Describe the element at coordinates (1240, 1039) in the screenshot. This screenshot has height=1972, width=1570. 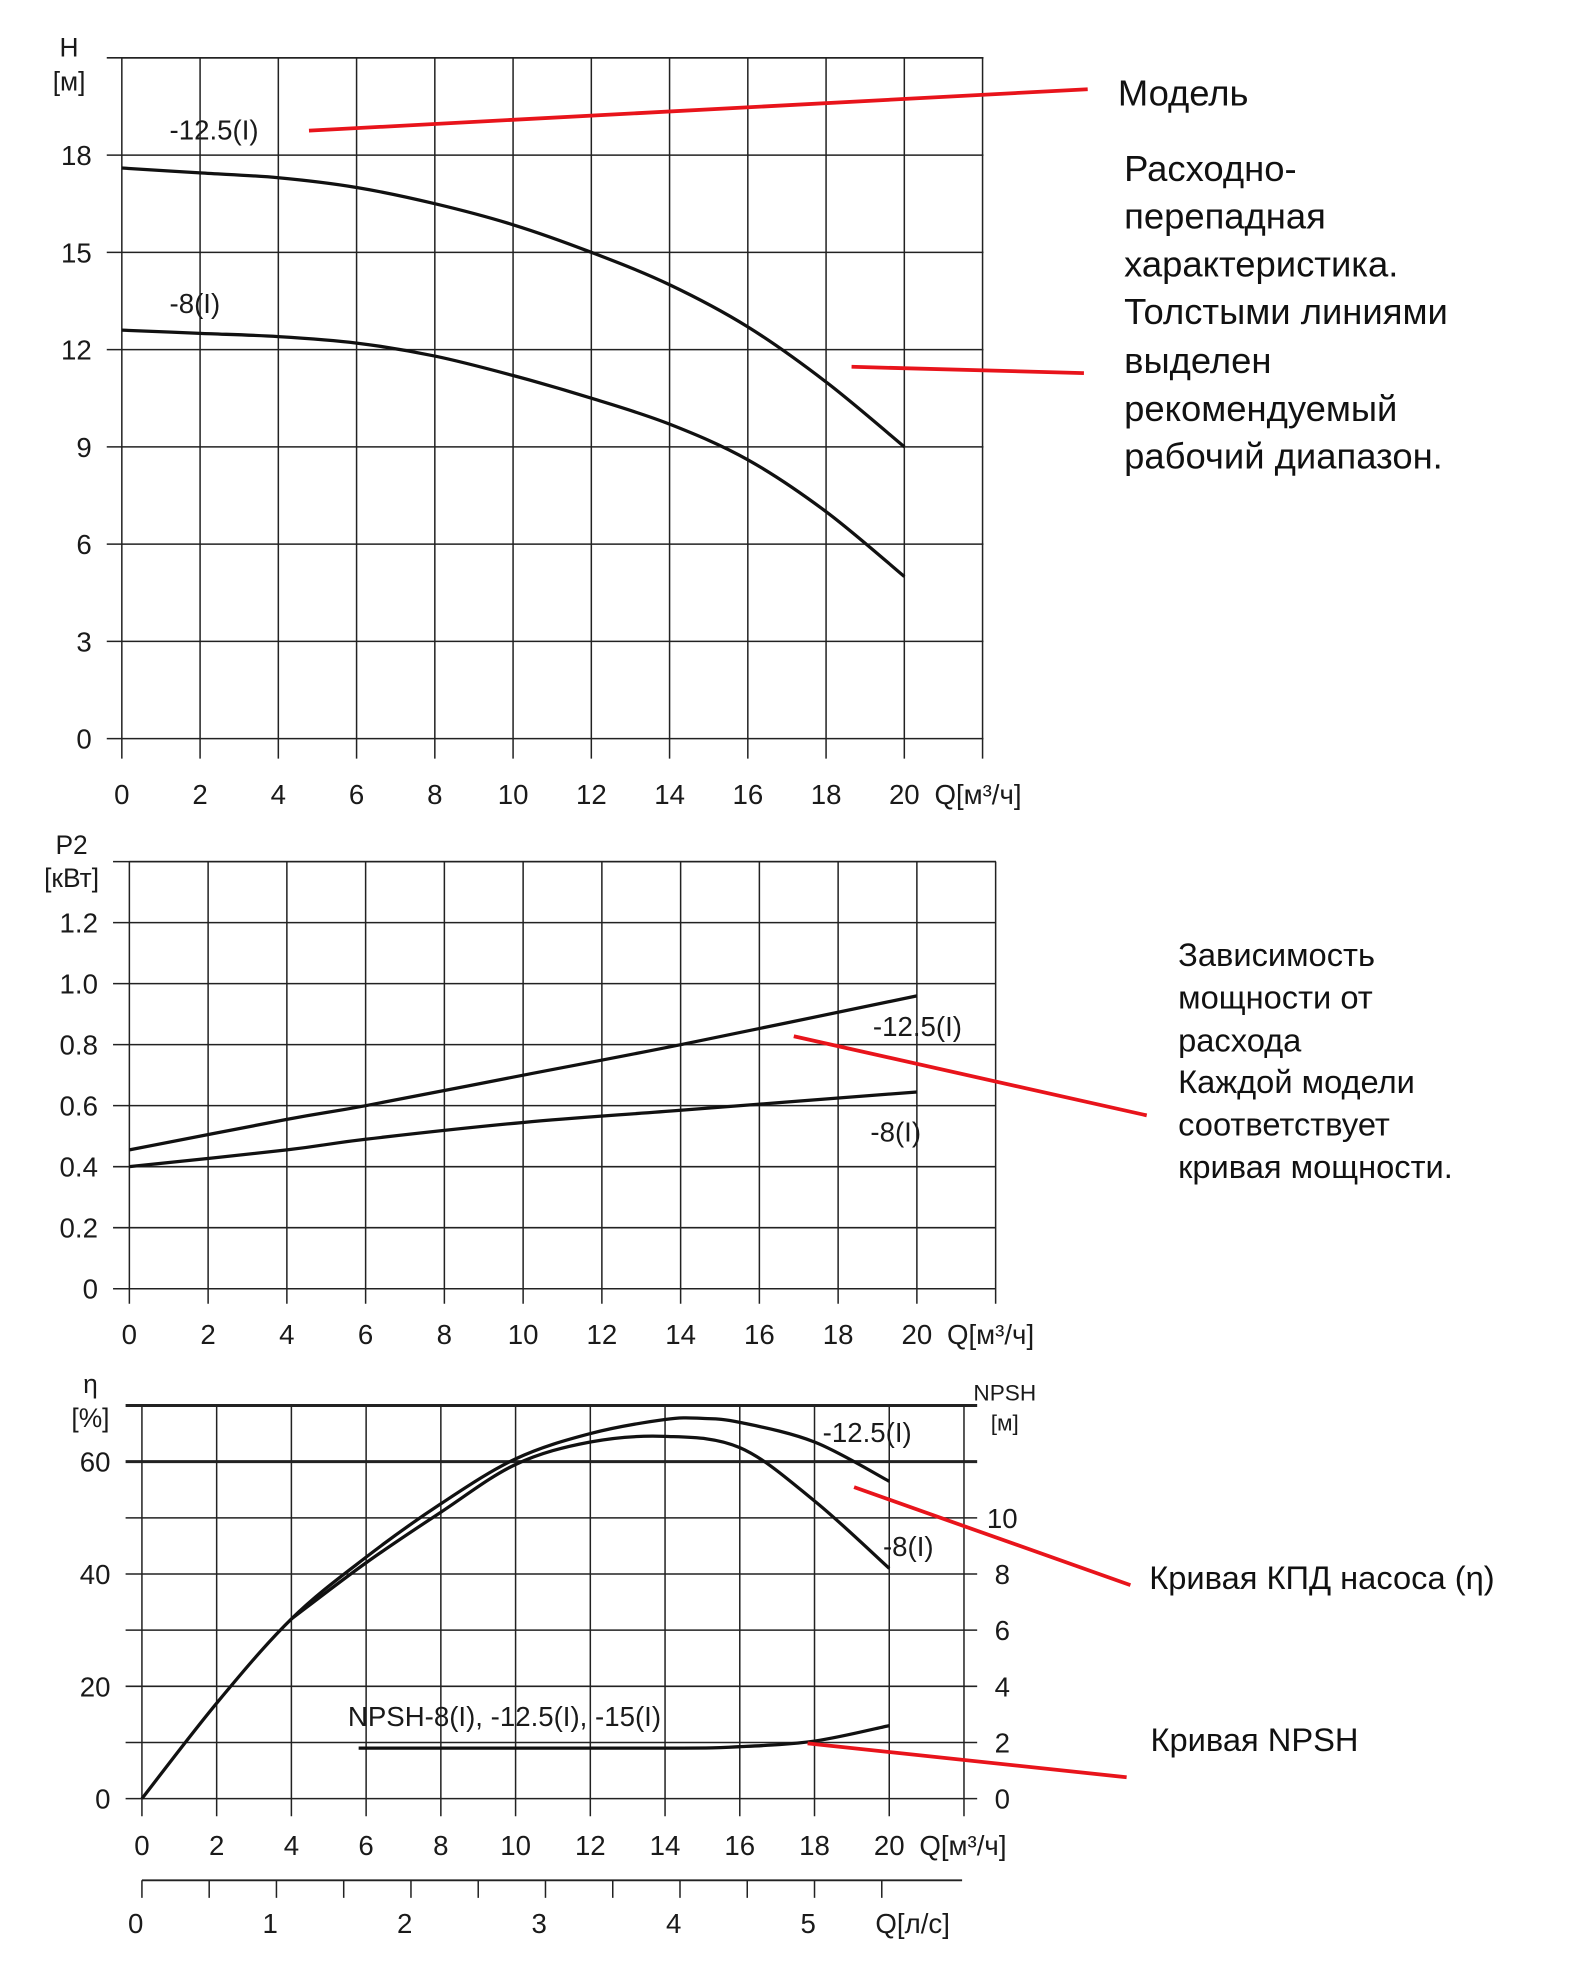
I see `svg-text: расхода` at that location.